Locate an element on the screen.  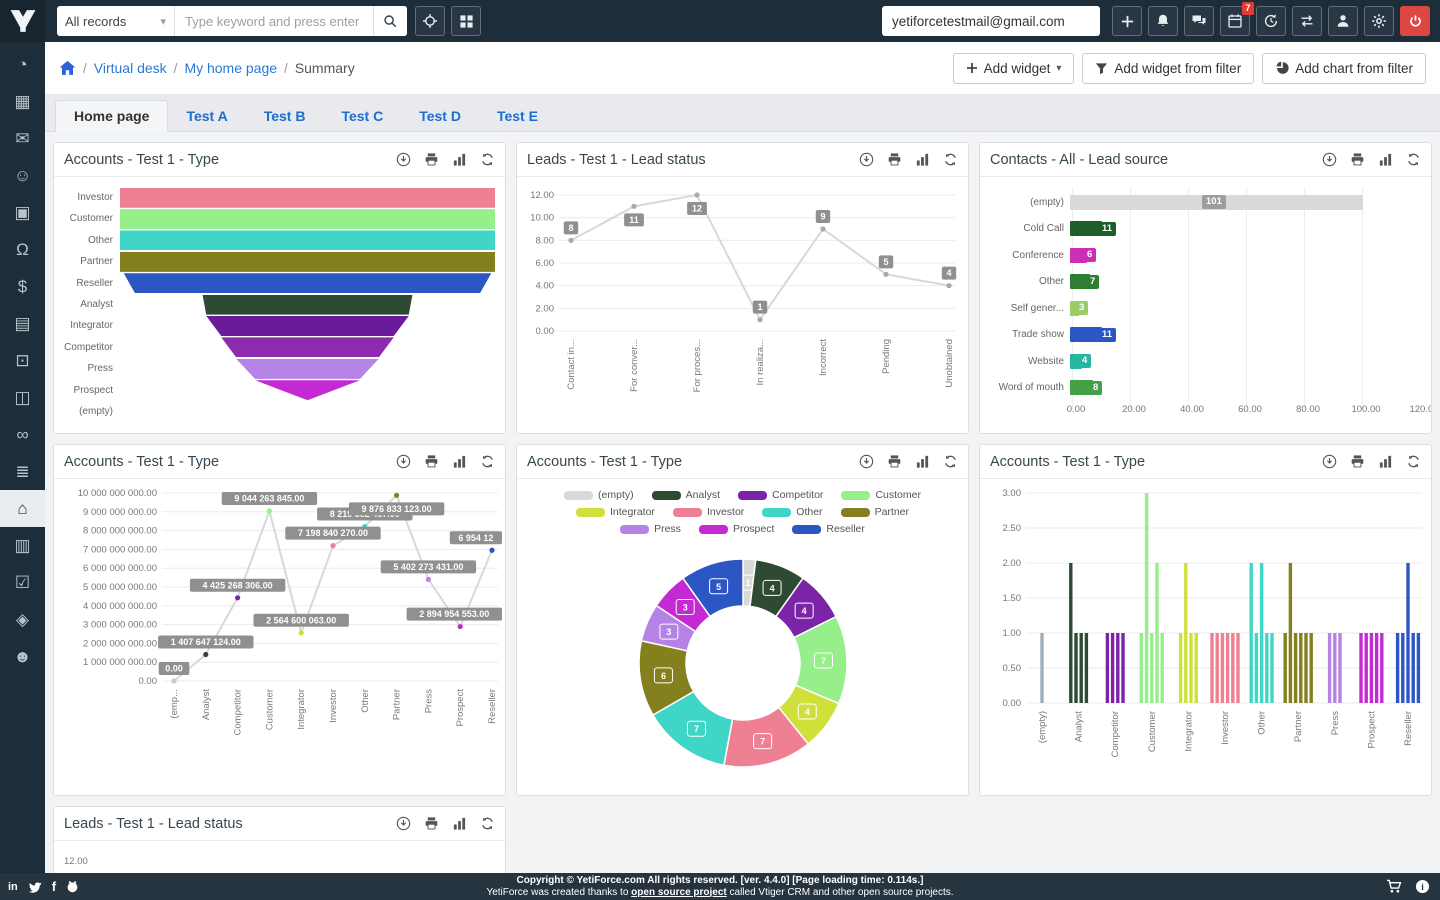
legend-item: Analyst is located at coordinates (685, 495).